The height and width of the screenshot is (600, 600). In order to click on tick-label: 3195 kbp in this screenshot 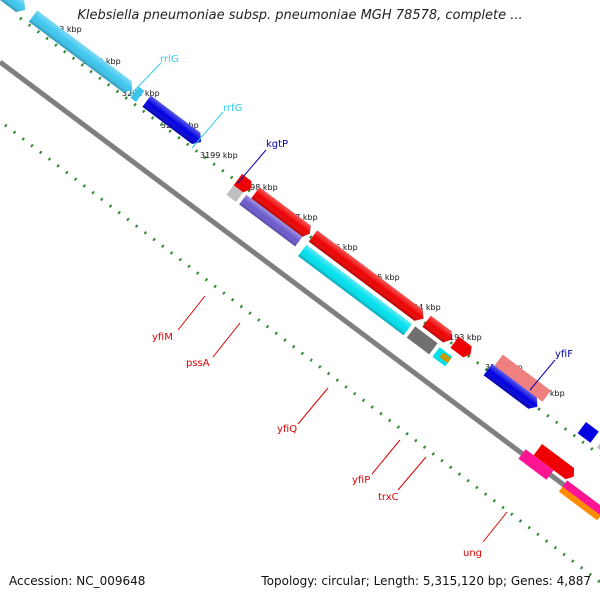, I will do `click(381, 277)`.